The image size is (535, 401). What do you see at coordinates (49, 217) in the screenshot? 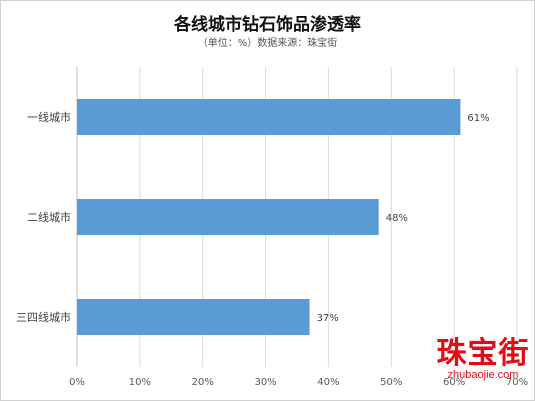
I see `category-label: 二线城市` at bounding box center [49, 217].